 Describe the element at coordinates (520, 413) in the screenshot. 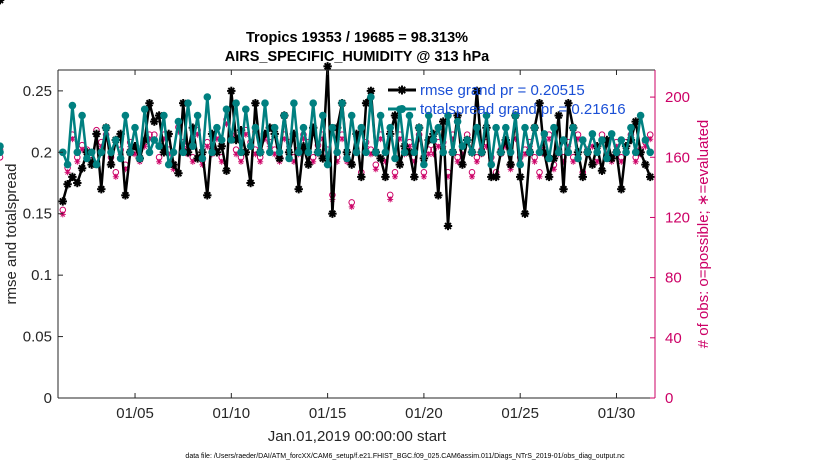

I see `x-tick-label: 01/25` at that location.